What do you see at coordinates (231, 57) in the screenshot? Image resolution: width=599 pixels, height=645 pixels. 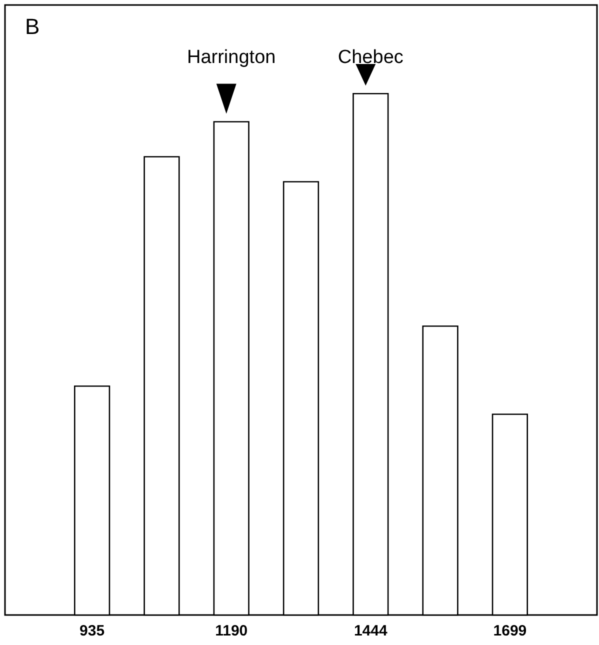 I see `annotation: Harrington` at bounding box center [231, 57].